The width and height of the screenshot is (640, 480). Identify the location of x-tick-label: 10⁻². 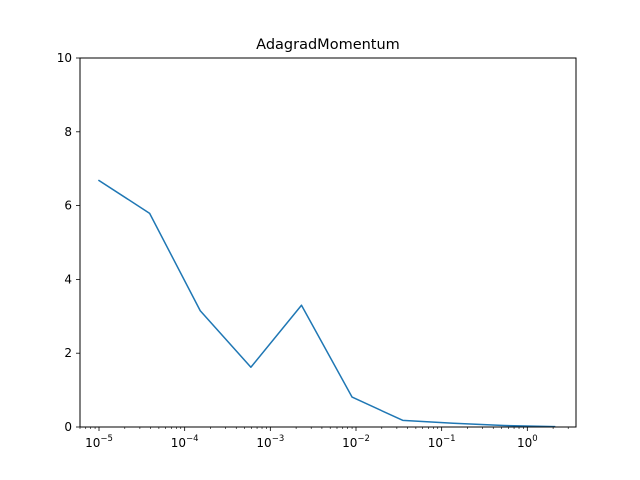
(356, 442).